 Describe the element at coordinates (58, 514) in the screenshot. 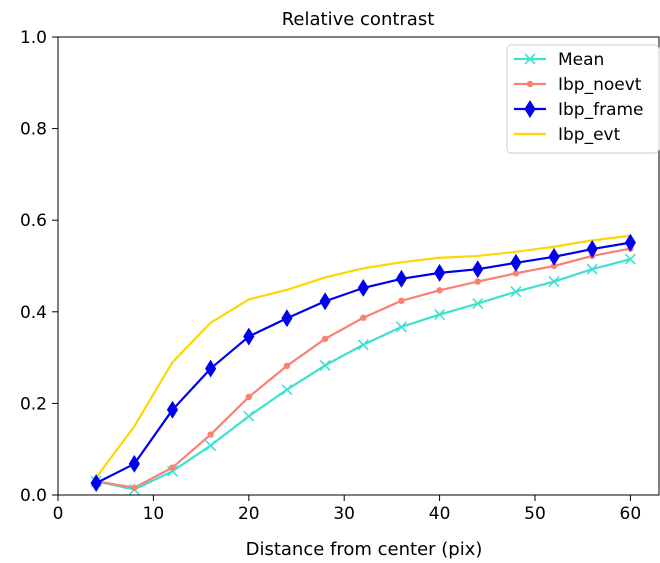

I see `x-tick-label-0: 0` at that location.